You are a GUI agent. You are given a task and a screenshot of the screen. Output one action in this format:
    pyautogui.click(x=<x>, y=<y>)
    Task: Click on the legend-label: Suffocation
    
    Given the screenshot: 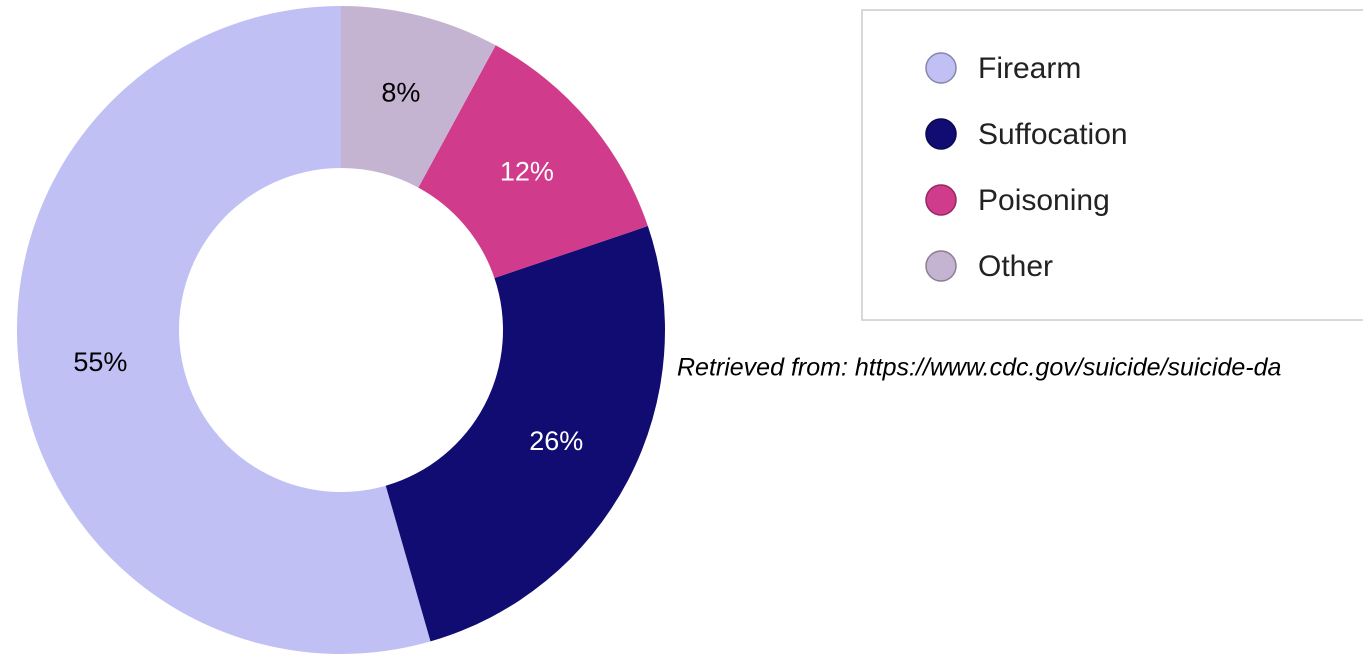 What is the action you would take?
    pyautogui.click(x=1053, y=134)
    